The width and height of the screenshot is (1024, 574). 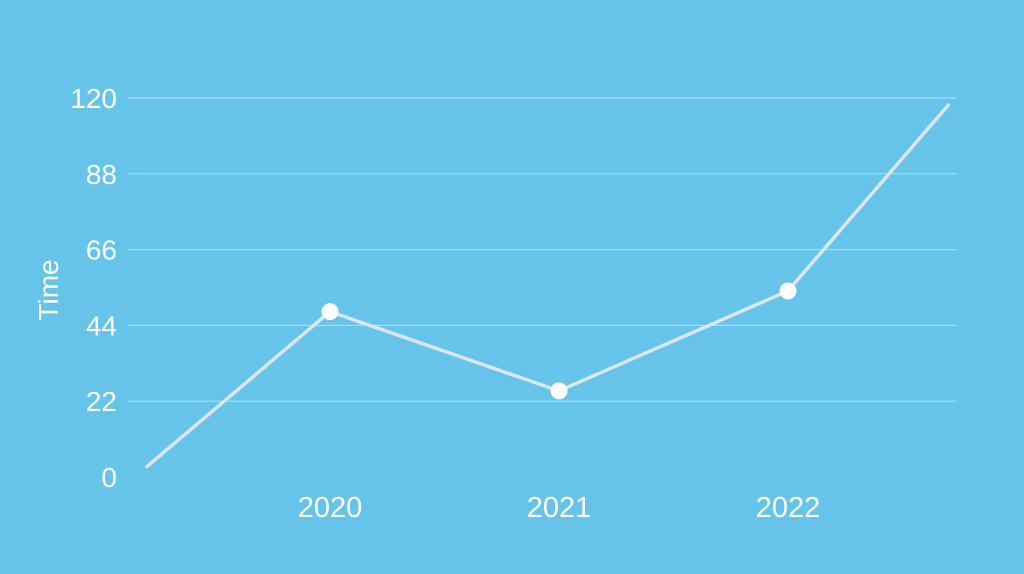 What do you see at coordinates (559, 391) in the screenshot?
I see `data-point-2021` at bounding box center [559, 391].